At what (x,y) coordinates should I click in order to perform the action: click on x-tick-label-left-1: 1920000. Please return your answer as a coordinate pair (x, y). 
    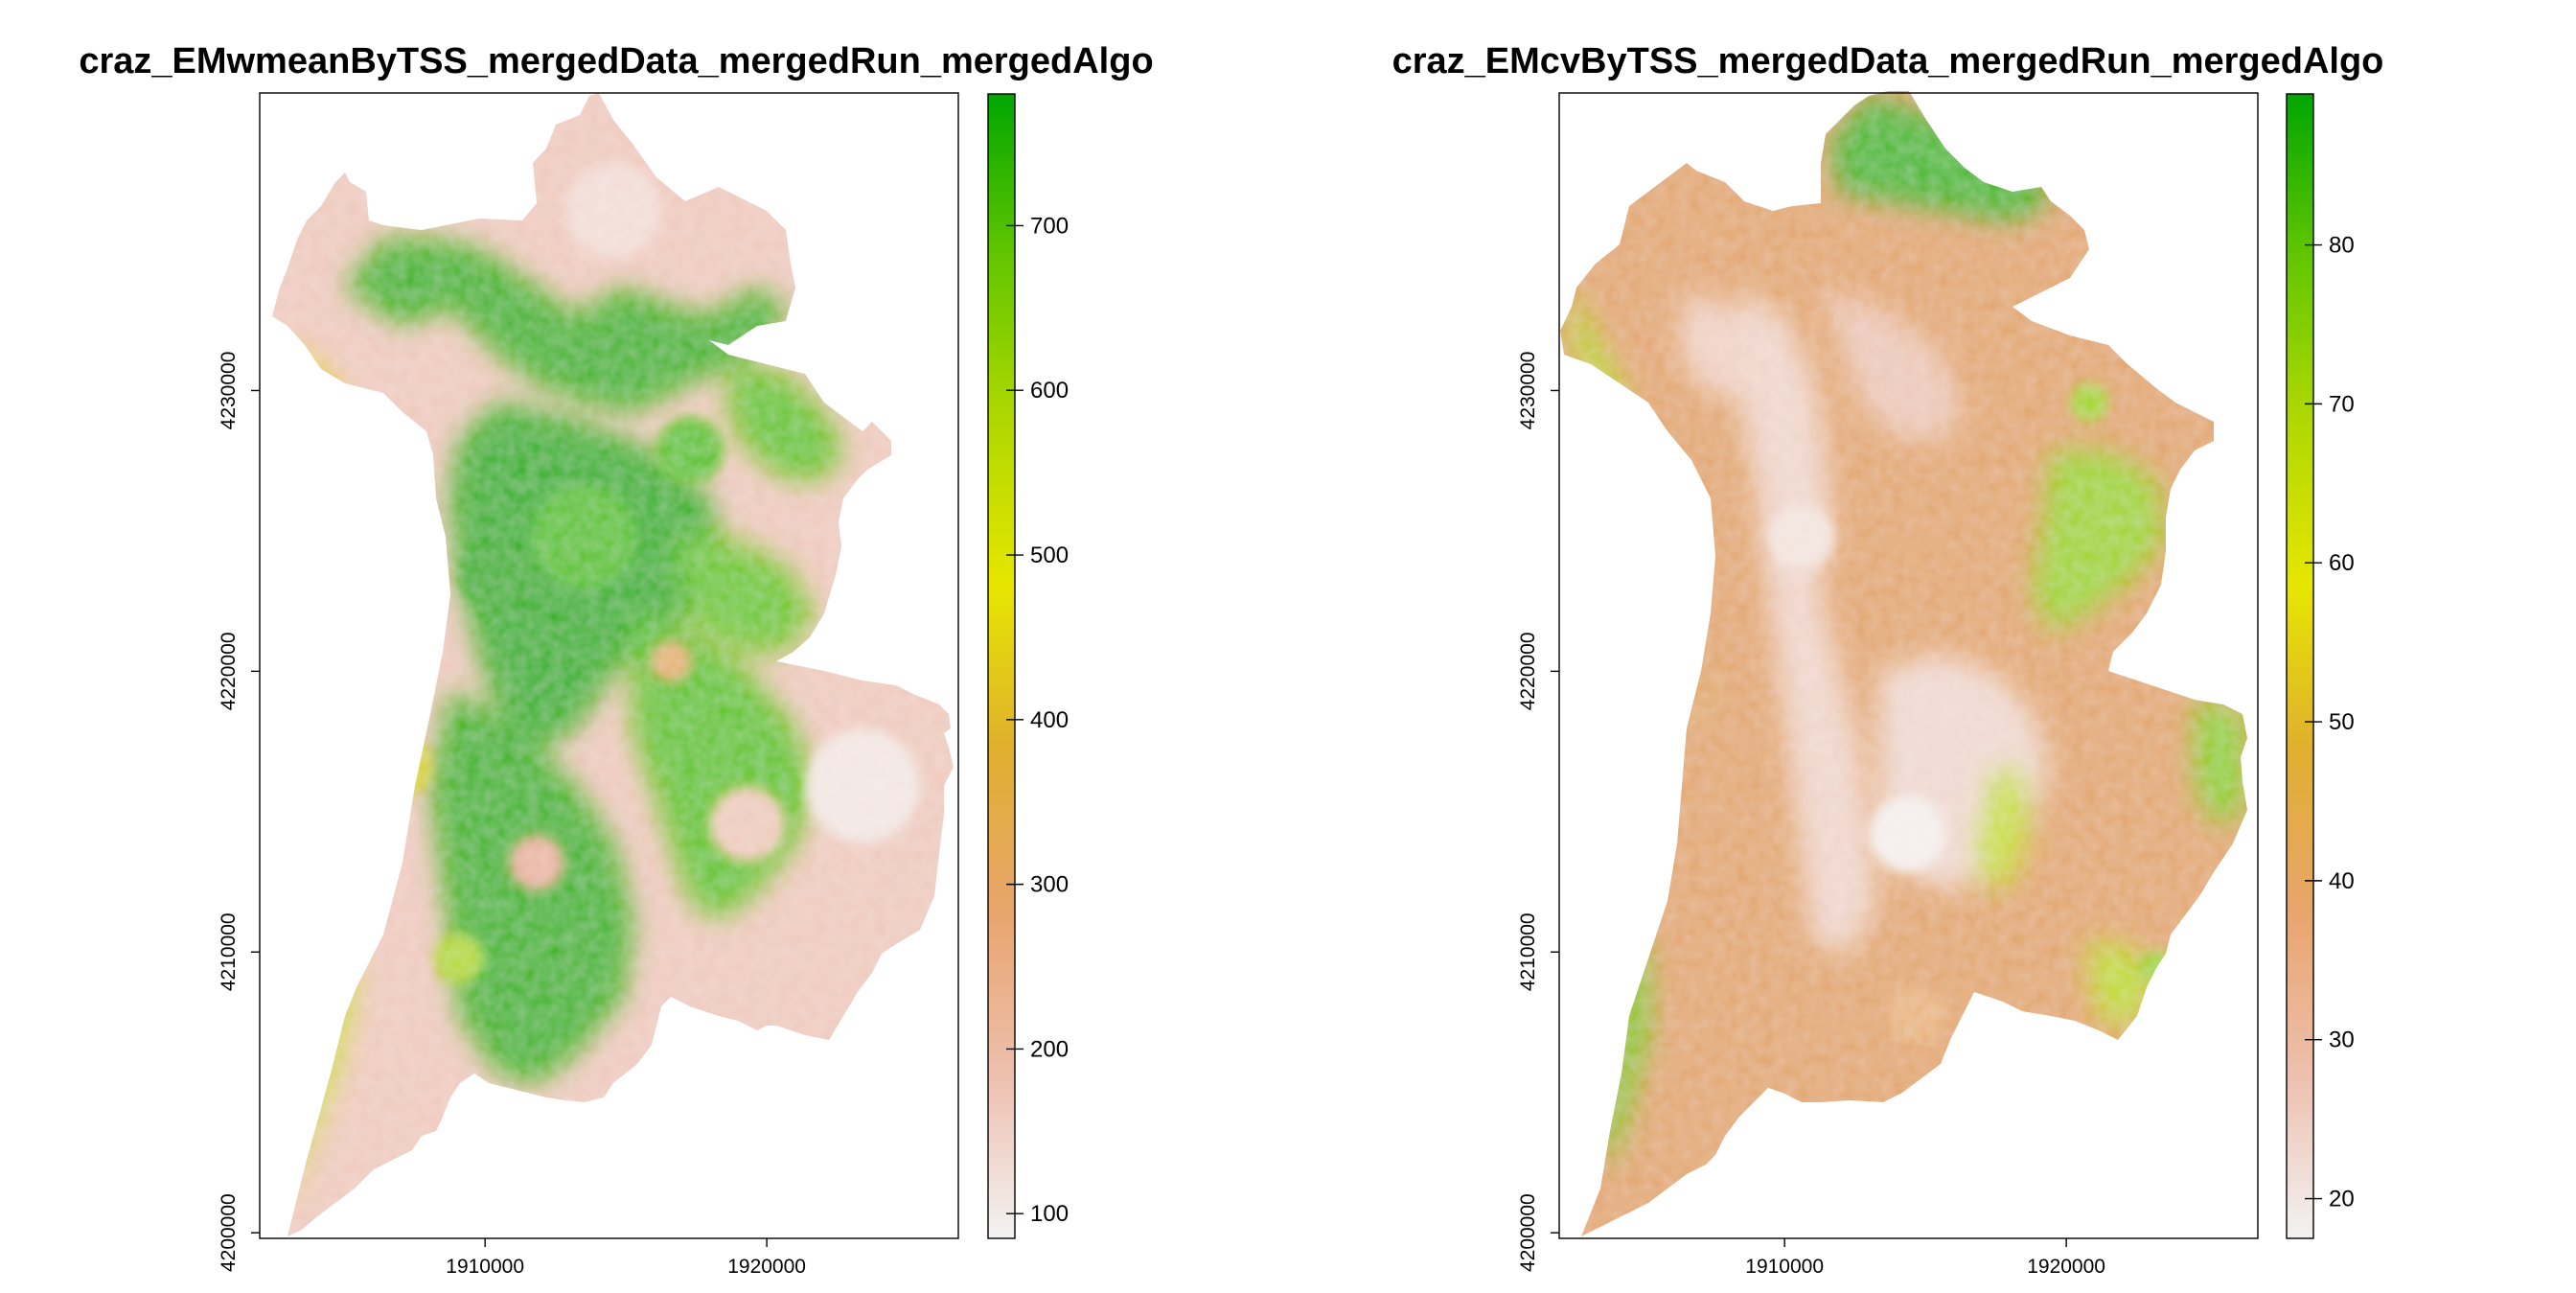
    Looking at the image, I should click on (766, 1267).